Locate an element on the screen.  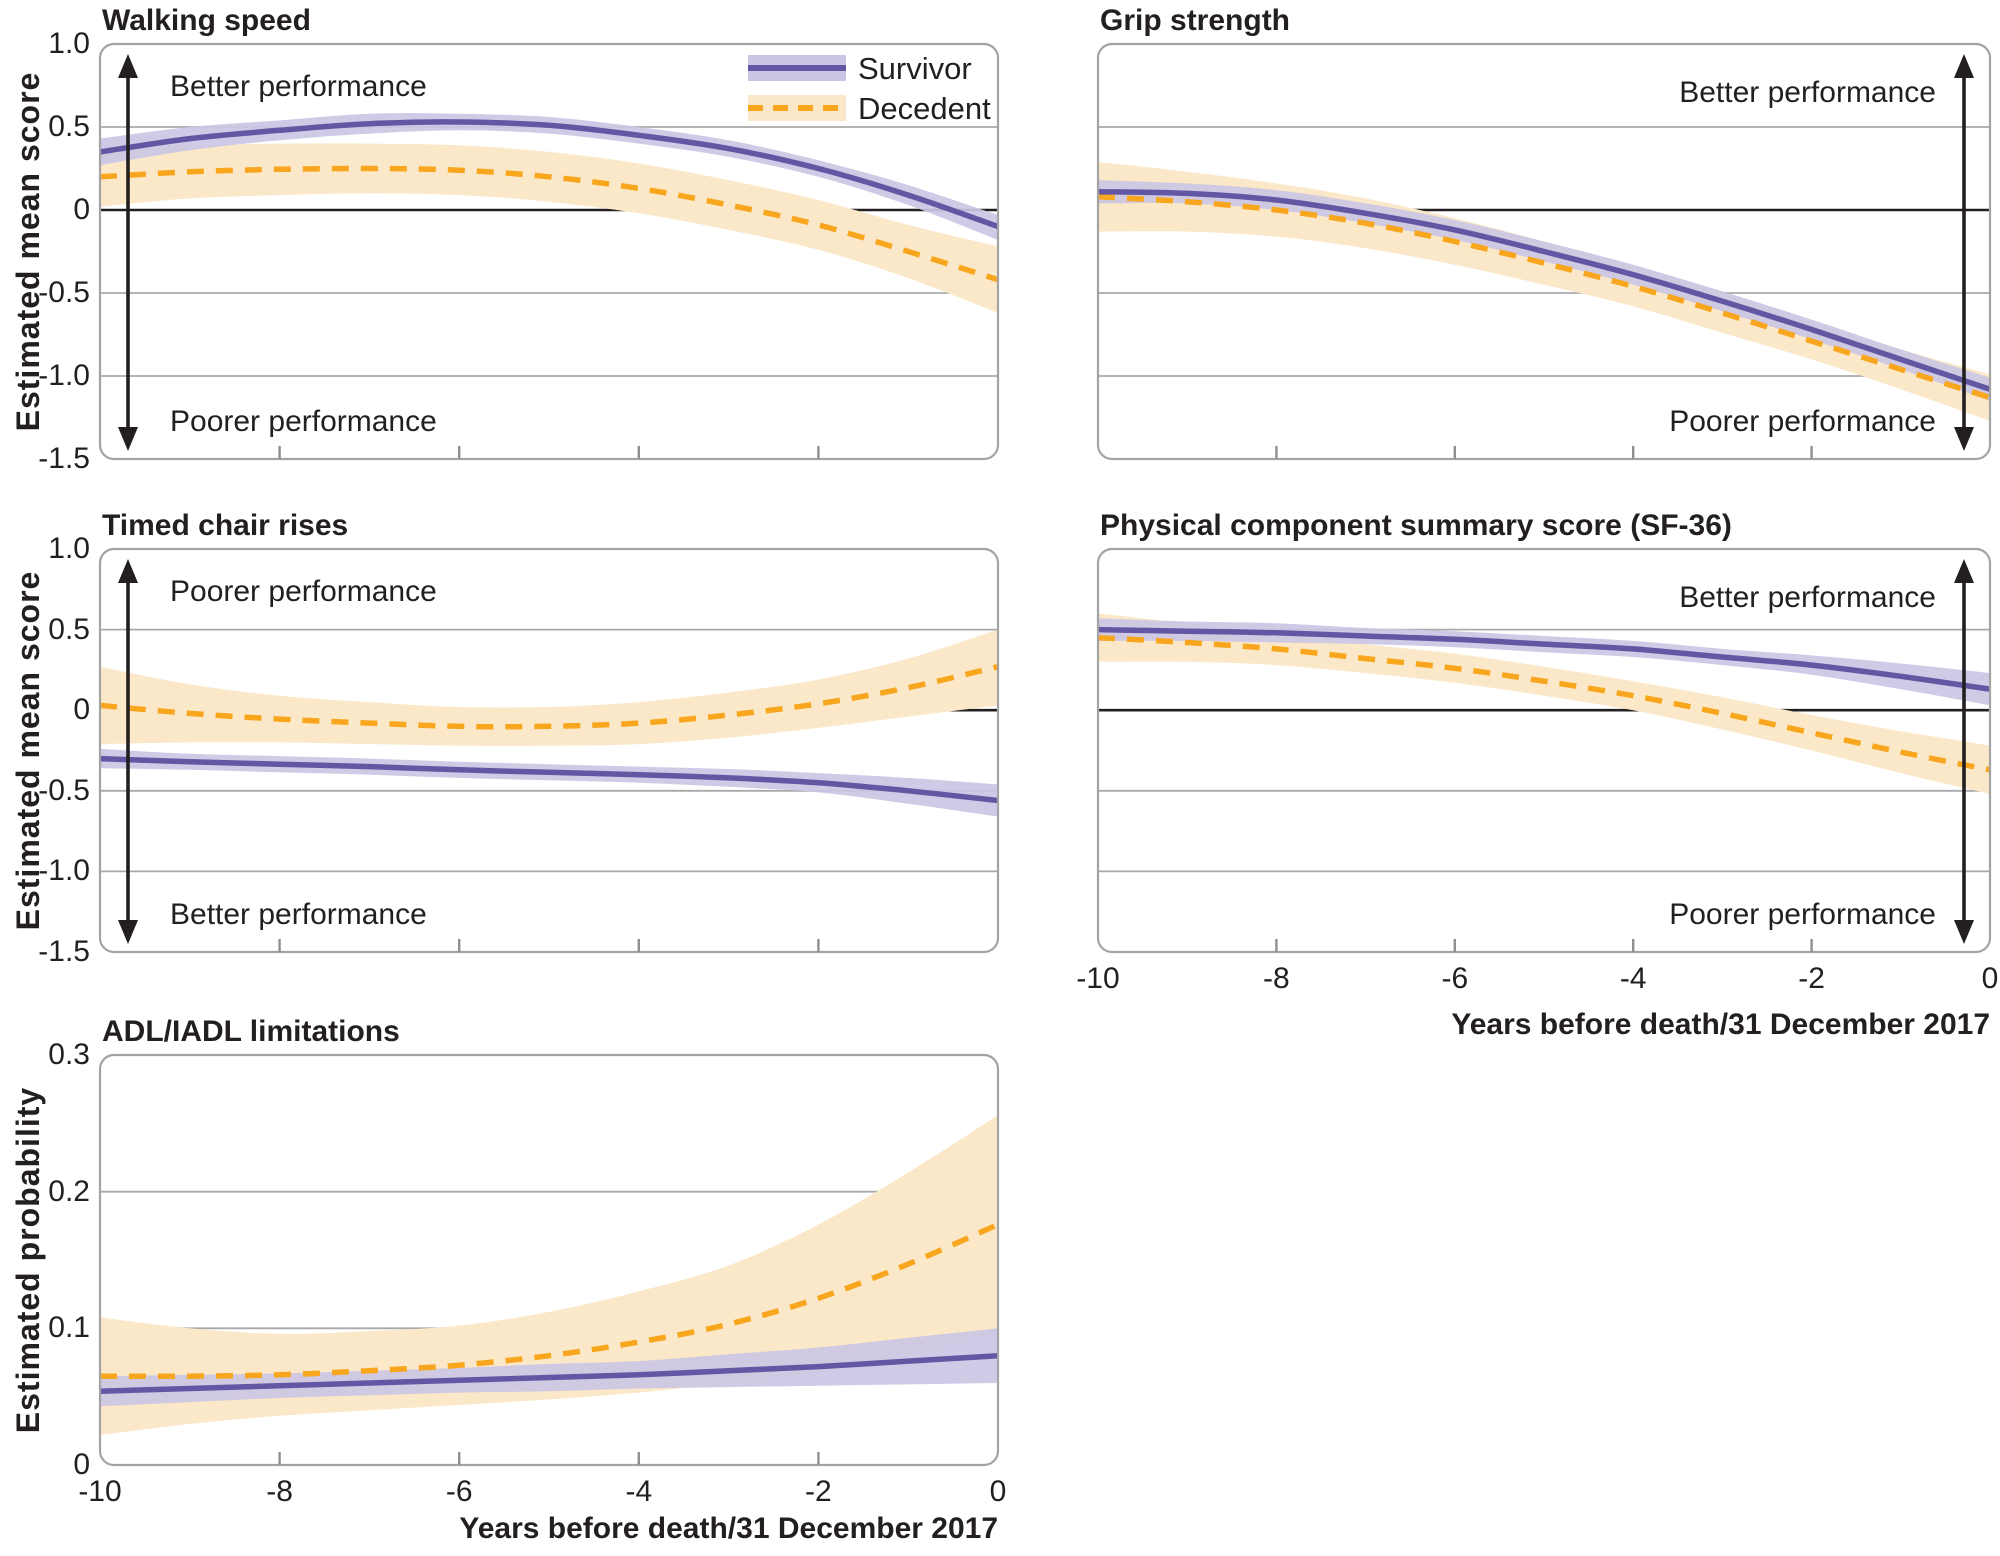
y-tick-label: 0.2 is located at coordinates (69, 1191).